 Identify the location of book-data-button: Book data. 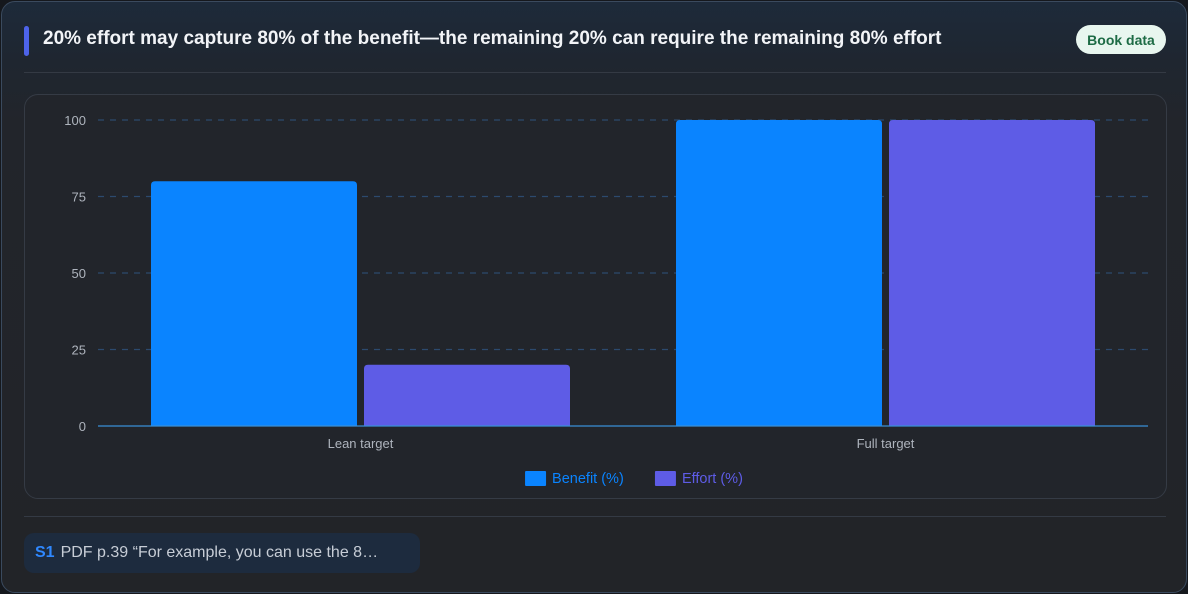
(1121, 39).